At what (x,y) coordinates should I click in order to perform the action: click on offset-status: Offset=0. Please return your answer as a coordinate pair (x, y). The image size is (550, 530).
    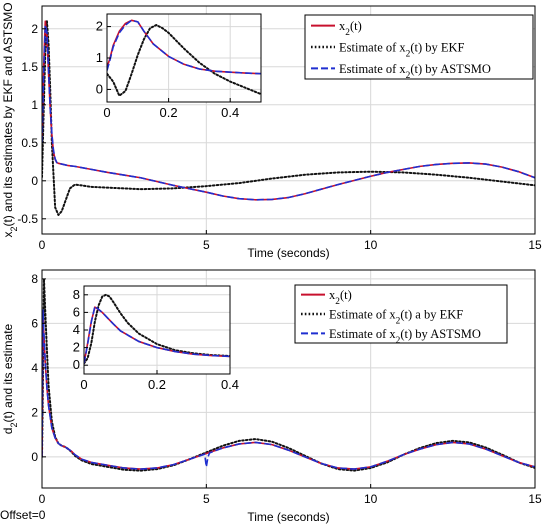
    Looking at the image, I should click on (23, 515).